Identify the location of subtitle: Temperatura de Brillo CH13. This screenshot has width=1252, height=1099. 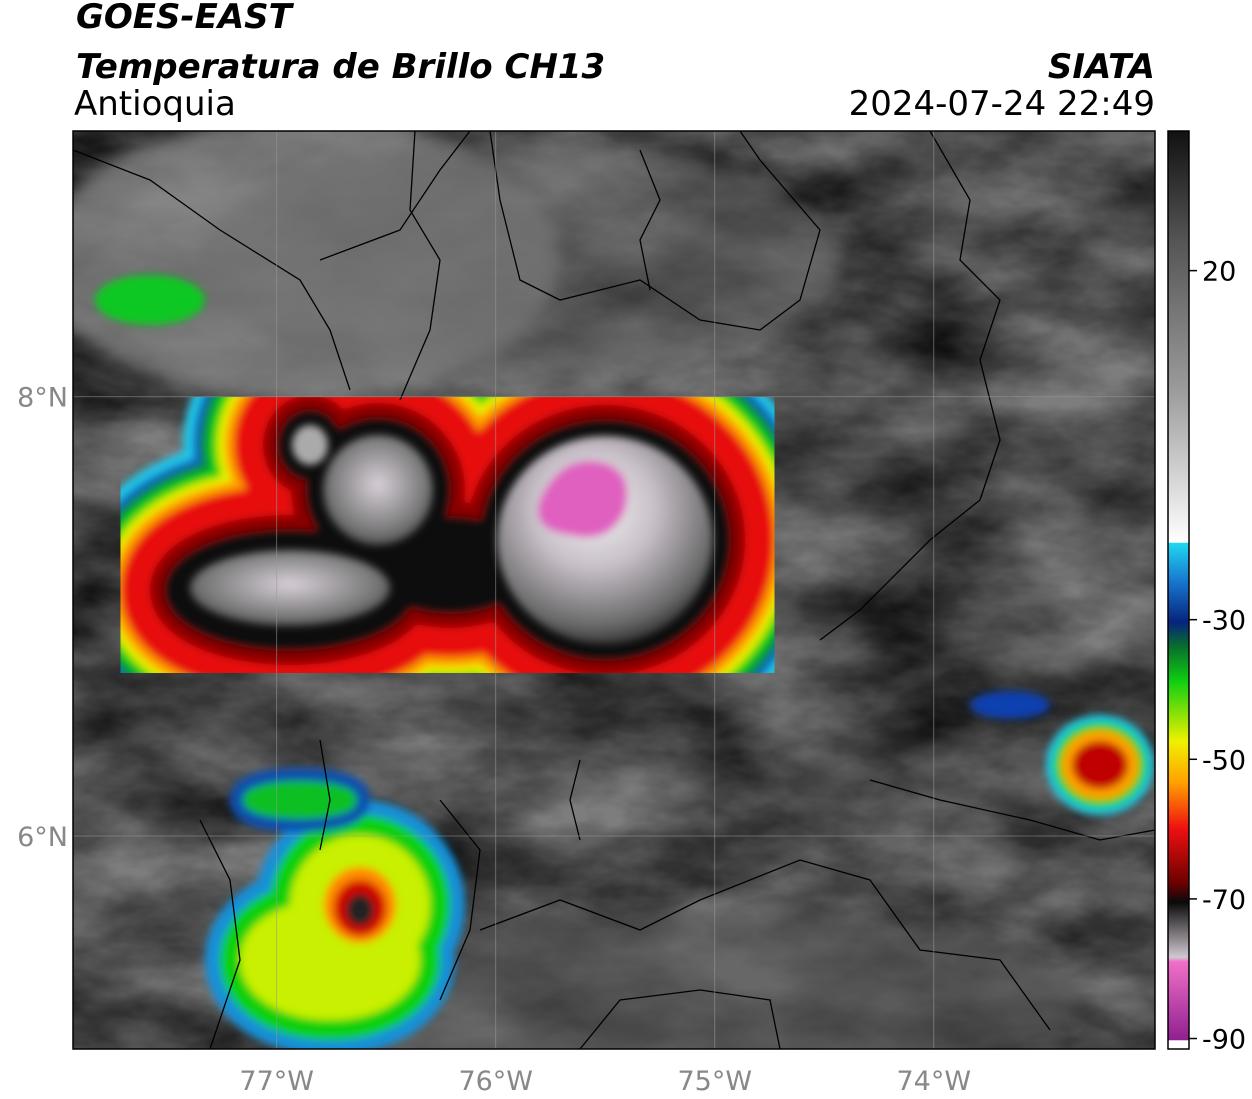
(340, 67).